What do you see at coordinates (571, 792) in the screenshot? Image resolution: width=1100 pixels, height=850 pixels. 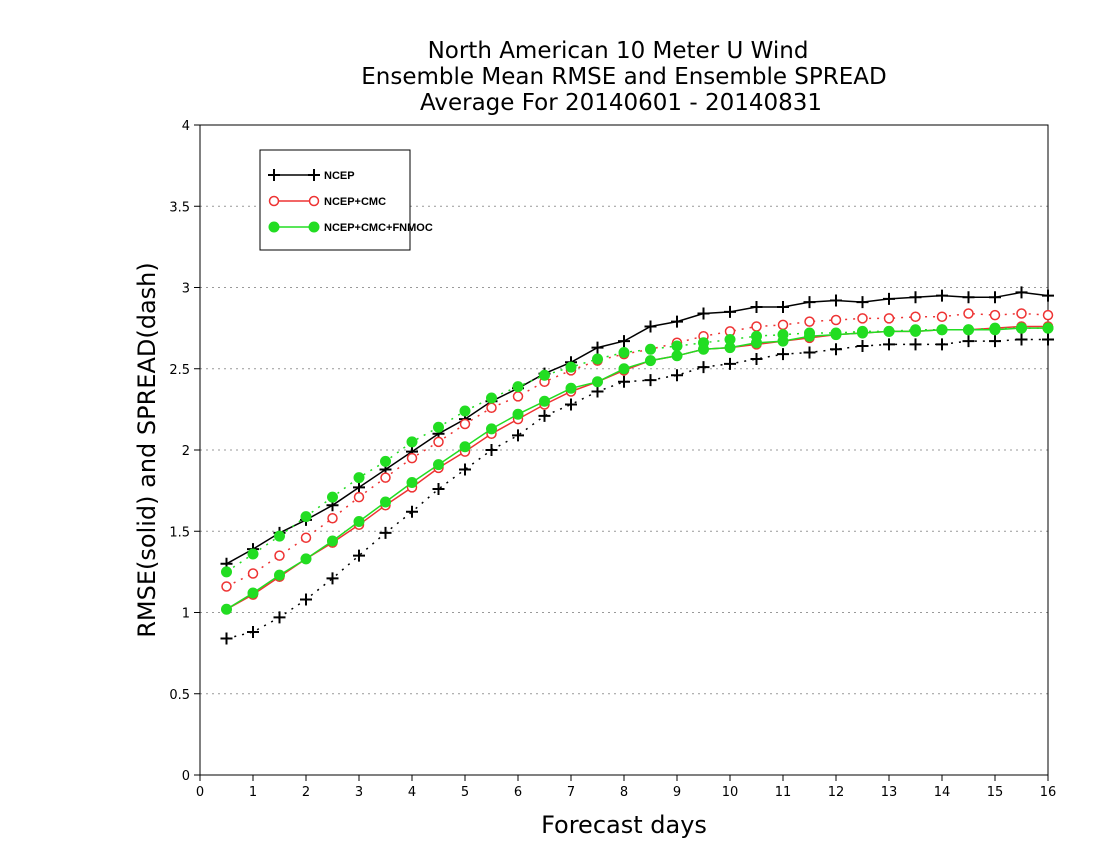 I see `x-tick-label: 7` at bounding box center [571, 792].